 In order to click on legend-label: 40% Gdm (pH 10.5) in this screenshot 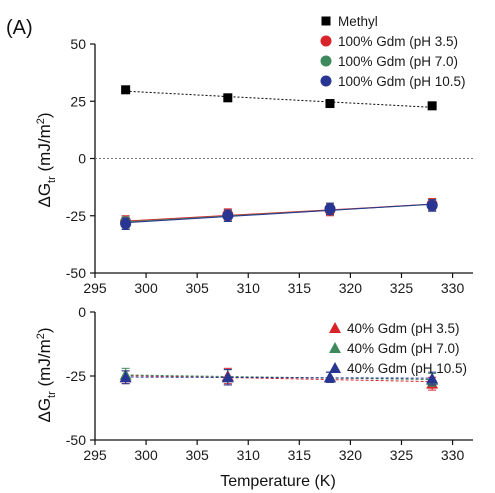, I will do `click(407, 368)`.